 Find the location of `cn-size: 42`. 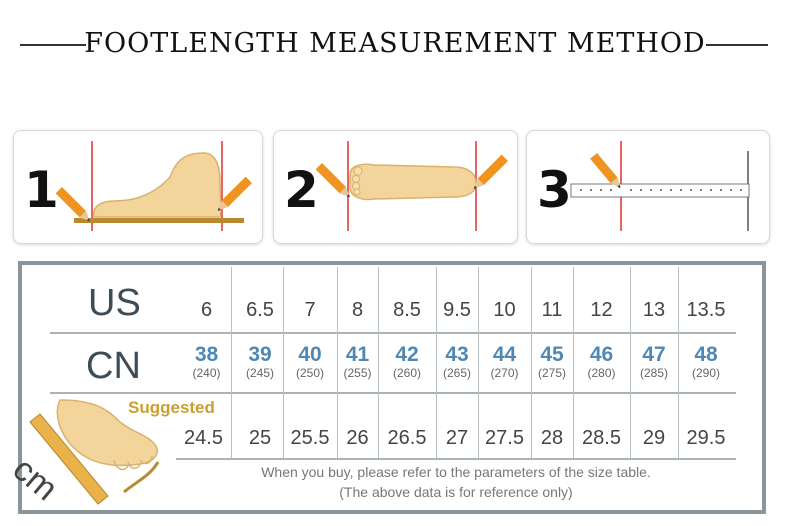

cn-size: 42 is located at coordinates (407, 354).